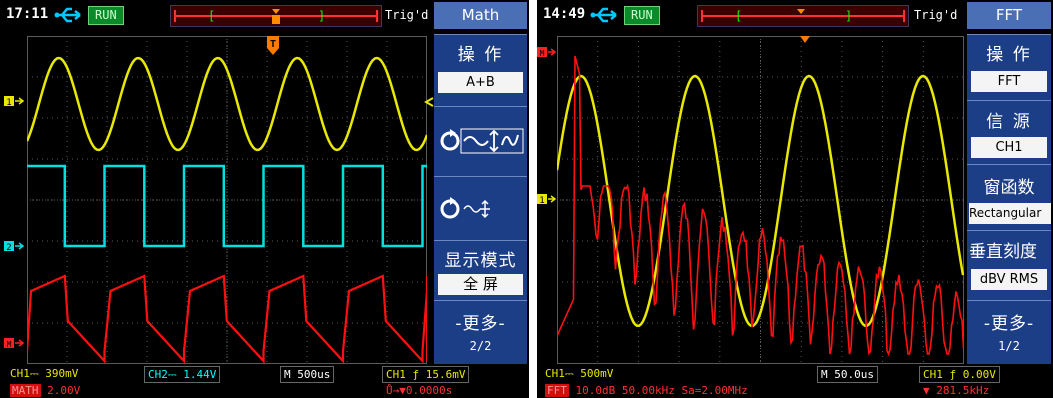 This screenshot has height=398, width=1053. Describe the element at coordinates (1009, 122) in the screenshot. I see `source-label: 信 源` at that location.